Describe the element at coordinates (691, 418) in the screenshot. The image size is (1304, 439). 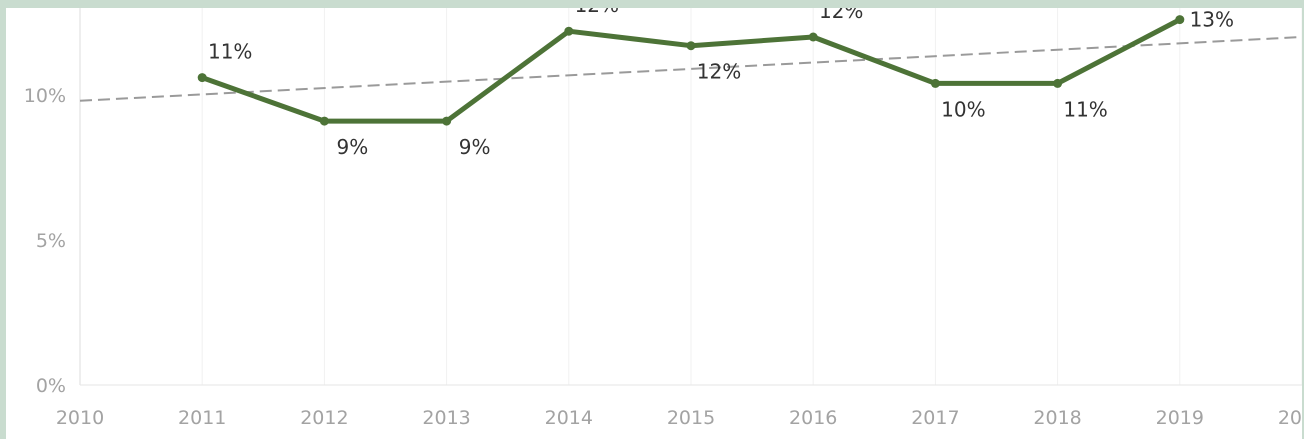
I see `x-tick-label: 2015` at that location.